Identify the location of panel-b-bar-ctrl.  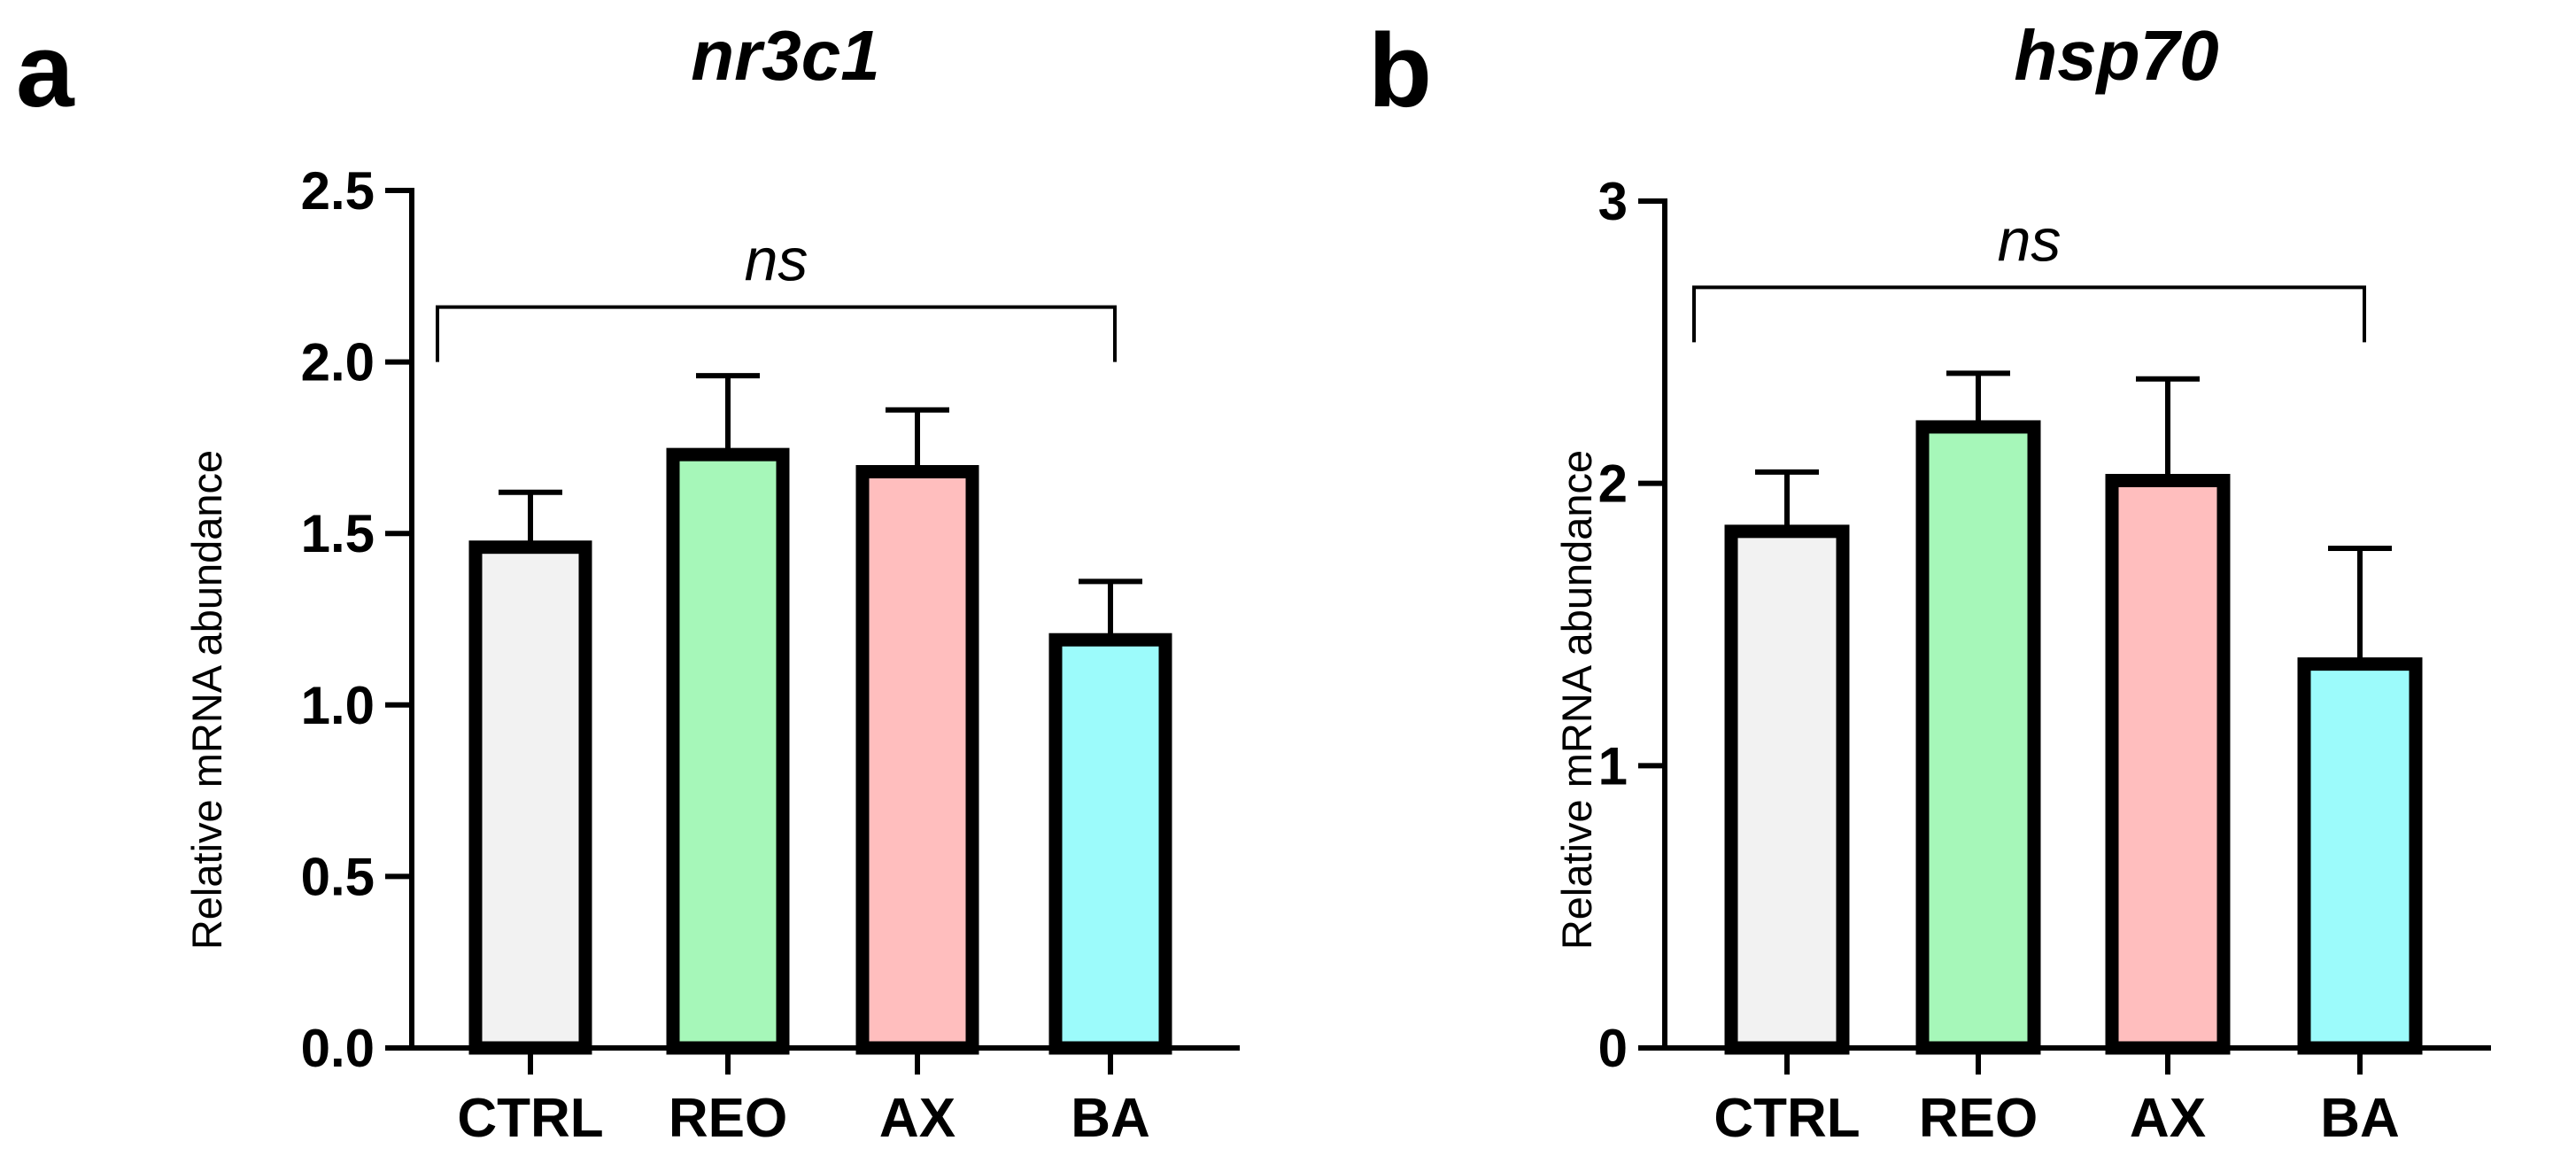
(1787, 789).